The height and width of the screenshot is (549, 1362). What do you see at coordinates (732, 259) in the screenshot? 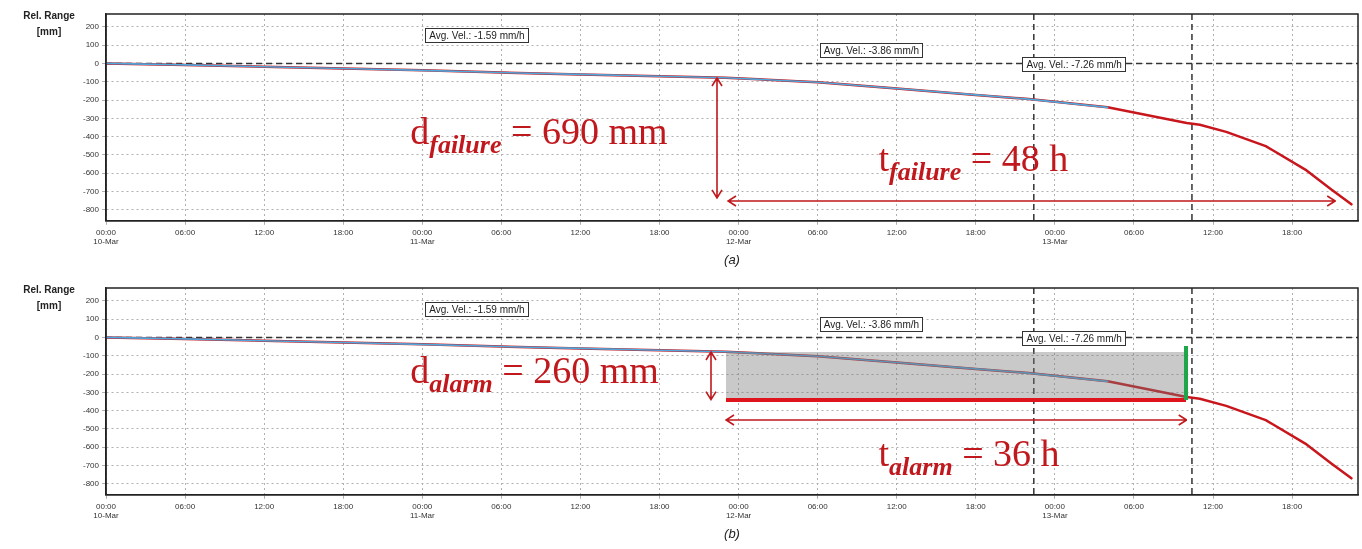
I see `text: (a)` at bounding box center [732, 259].